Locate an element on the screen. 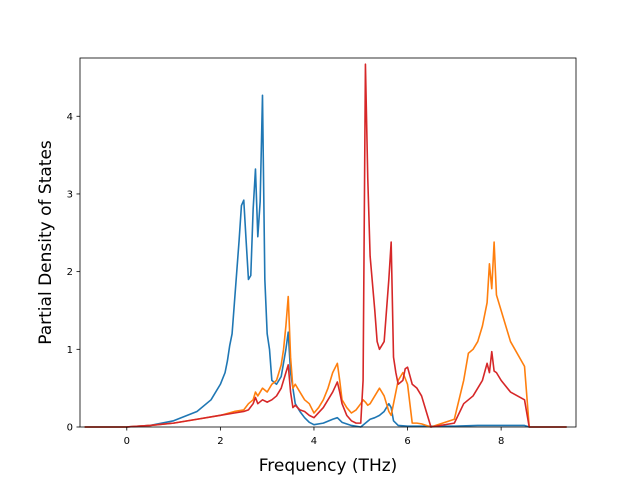  y-tick-label: 2 is located at coordinates (70, 272).